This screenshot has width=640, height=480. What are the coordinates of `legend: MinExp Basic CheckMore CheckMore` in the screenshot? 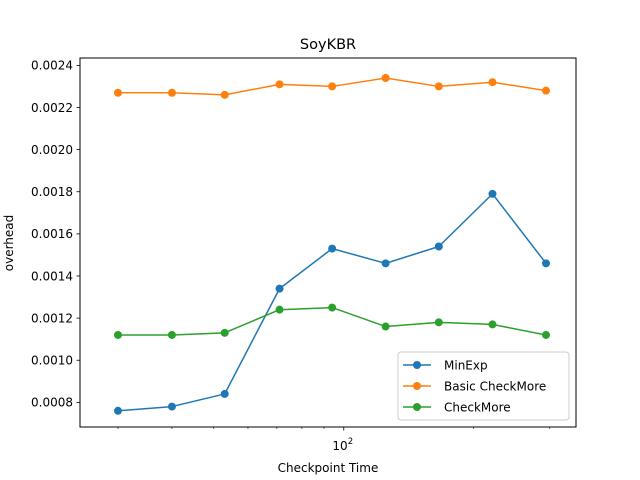 It's located at (483, 386).